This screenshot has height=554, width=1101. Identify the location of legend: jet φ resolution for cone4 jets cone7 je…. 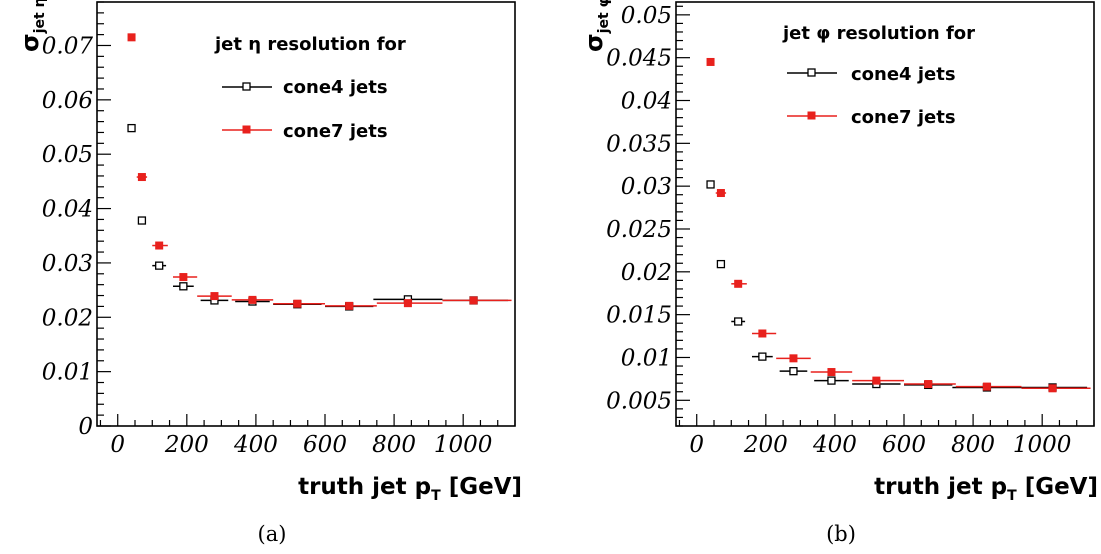
(878, 75).